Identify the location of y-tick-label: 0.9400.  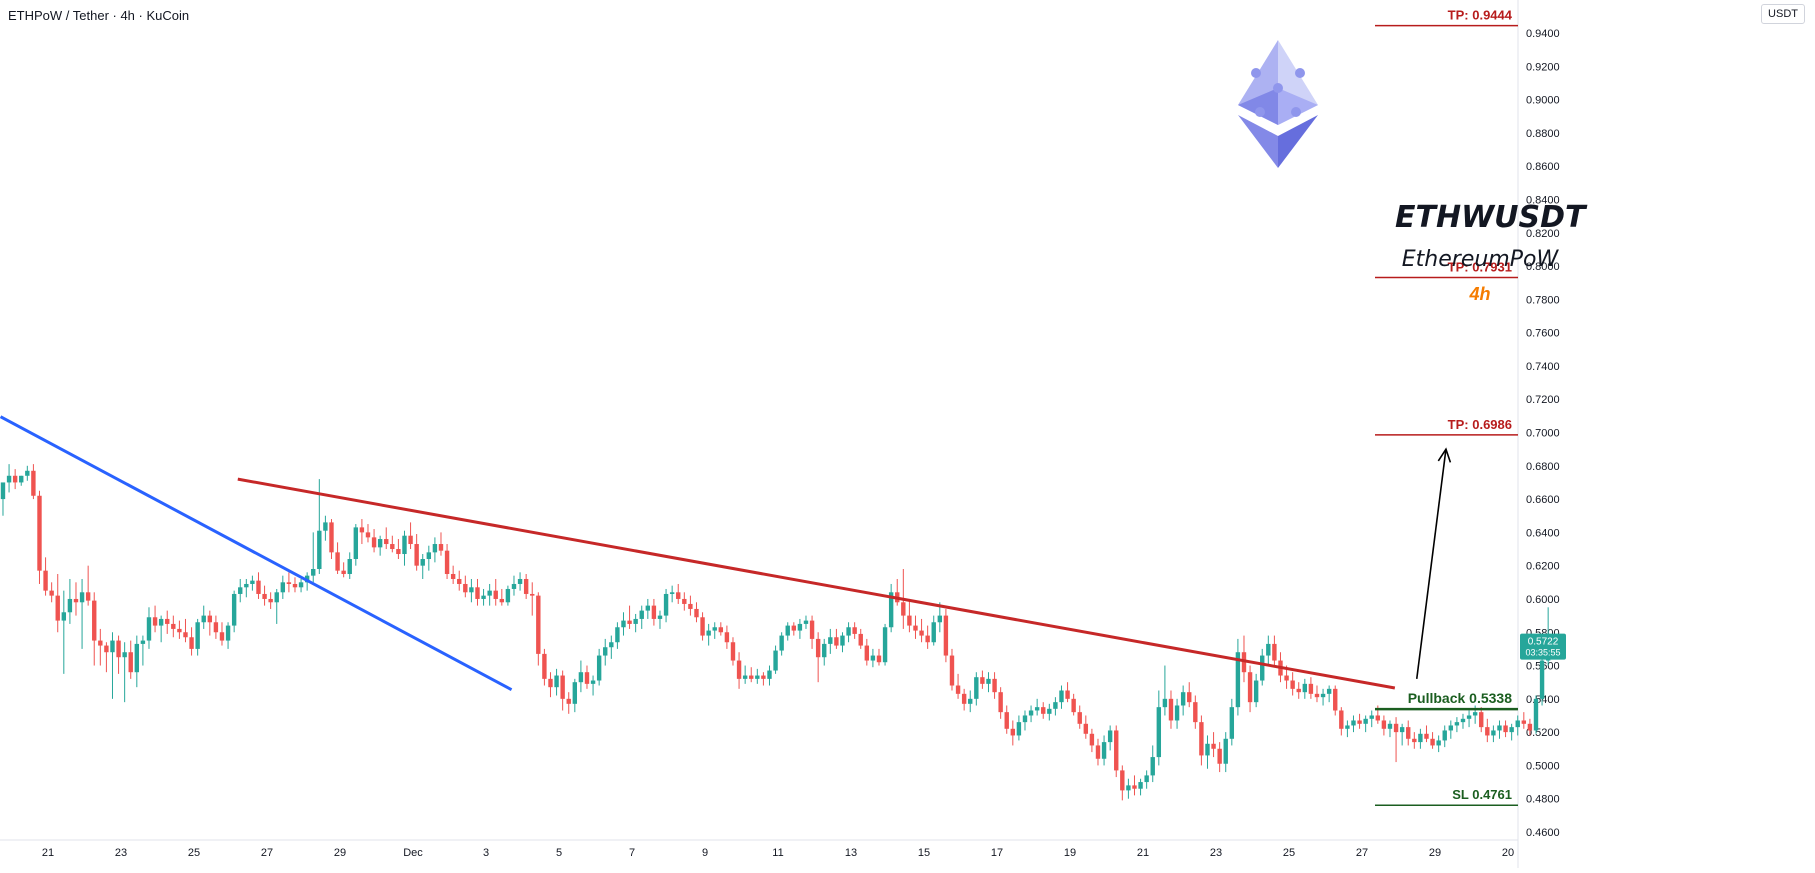
(1543, 34).